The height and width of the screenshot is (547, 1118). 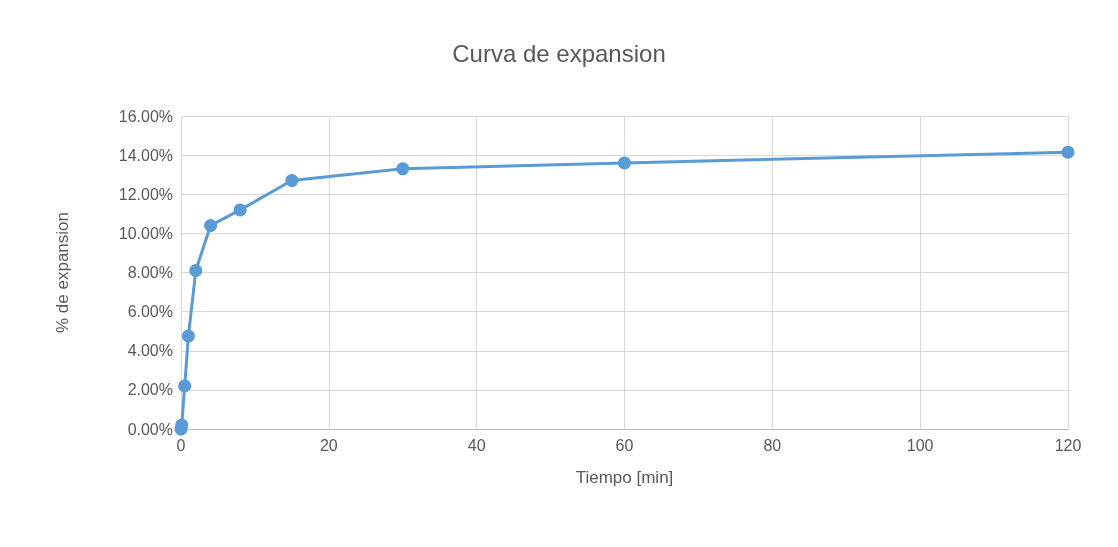 What do you see at coordinates (145, 233) in the screenshot?
I see `y-tick-label: 10.00%` at bounding box center [145, 233].